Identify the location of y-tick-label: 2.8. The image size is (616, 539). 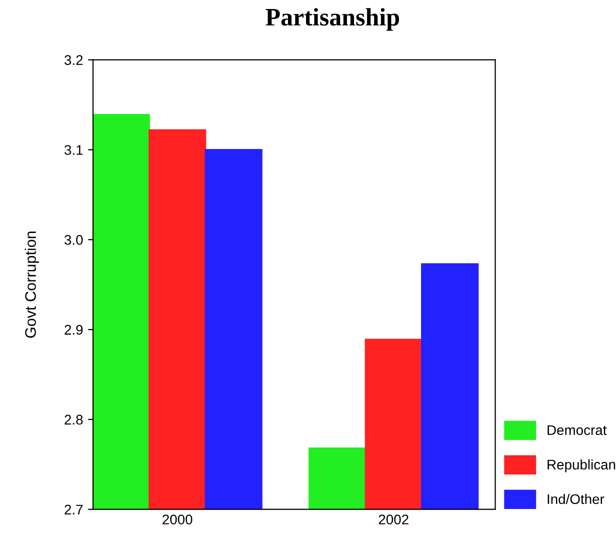
(73, 419).